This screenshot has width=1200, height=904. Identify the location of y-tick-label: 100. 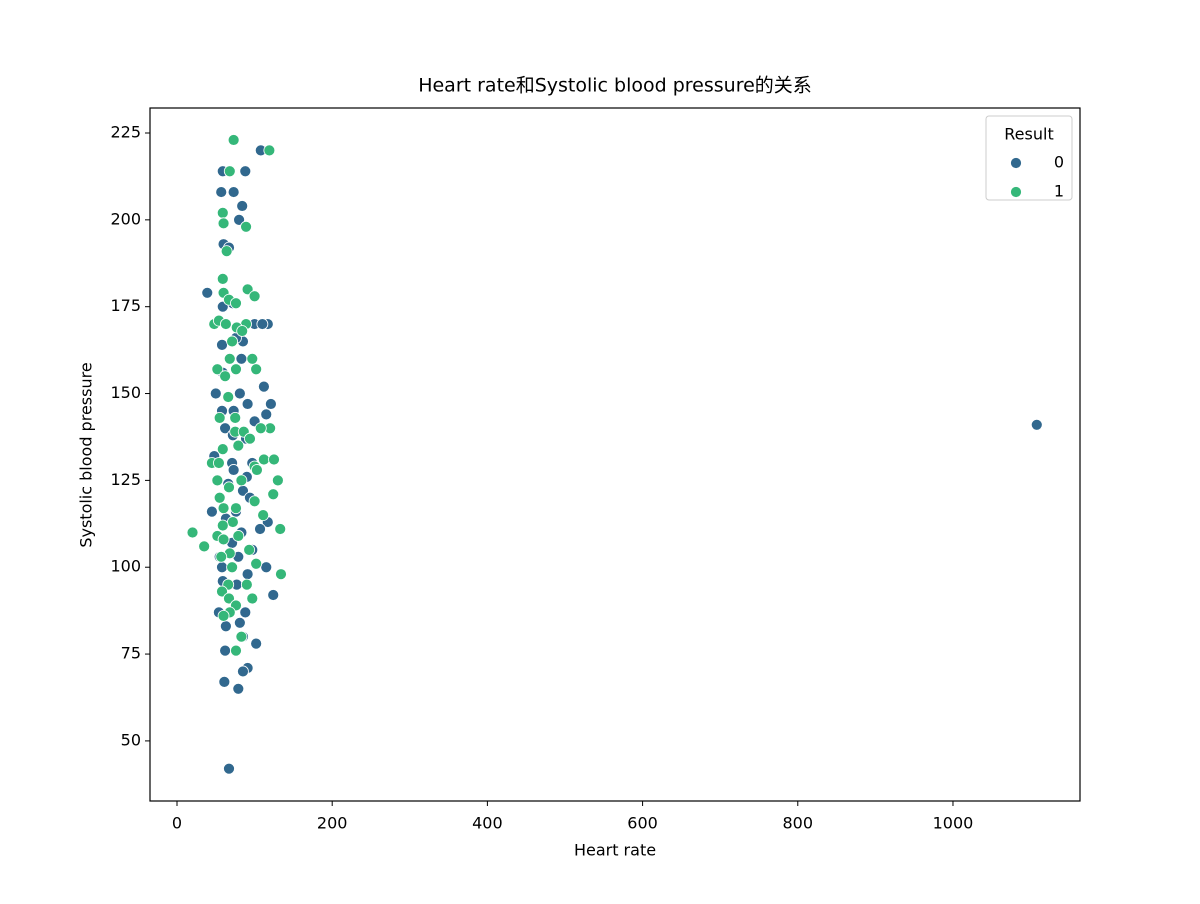
(125, 566).